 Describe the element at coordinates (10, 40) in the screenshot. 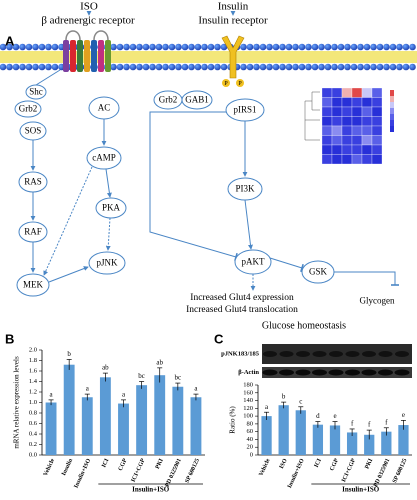

I see `panel-label: A` at that location.